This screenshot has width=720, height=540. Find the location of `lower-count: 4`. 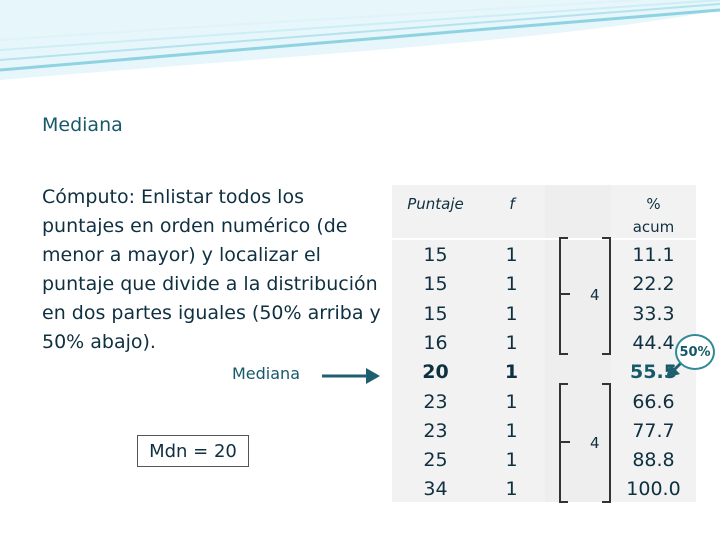

lower-count: 4 is located at coordinates (595, 443).